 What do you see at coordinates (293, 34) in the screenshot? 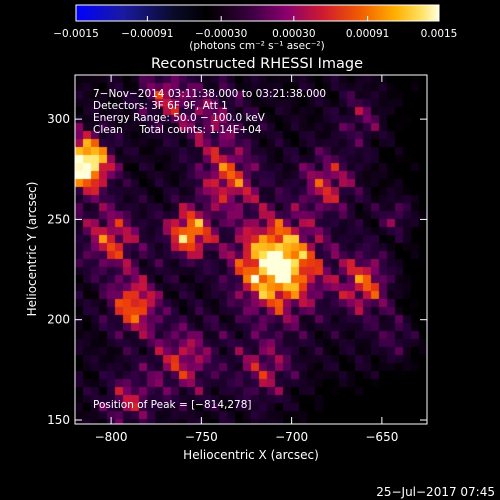
I see `colorbar-tick-label: 0.00030` at bounding box center [293, 34].